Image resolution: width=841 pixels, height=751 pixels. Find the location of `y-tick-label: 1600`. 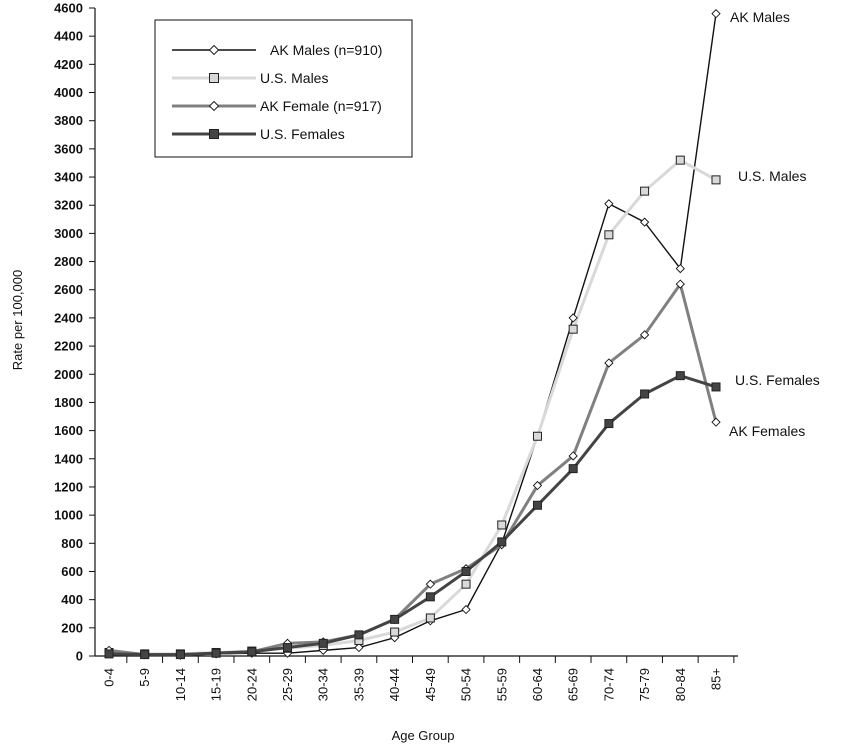

y-tick-label: 1600 is located at coordinates (68, 430).